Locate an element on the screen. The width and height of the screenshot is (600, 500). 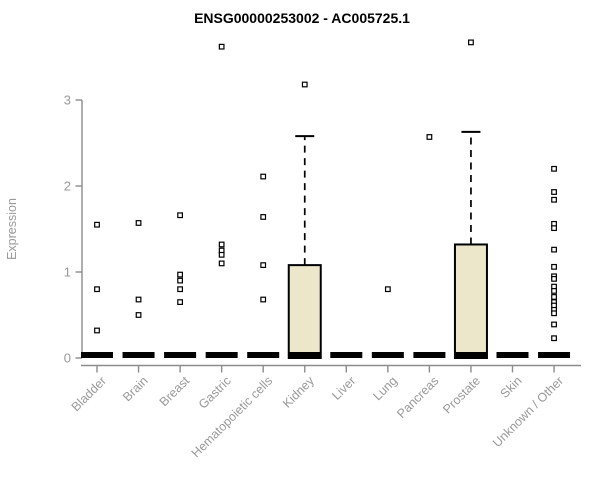
category-label: Kidney is located at coordinates (298, 391).